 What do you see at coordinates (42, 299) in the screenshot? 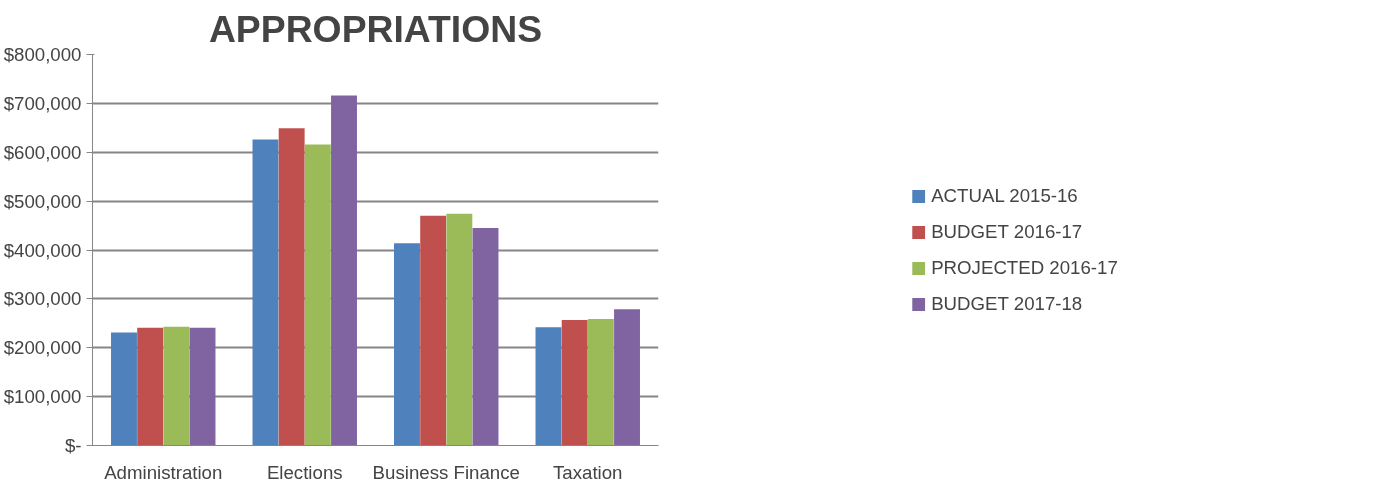
I see `y-tick-label: $300,000` at bounding box center [42, 299].